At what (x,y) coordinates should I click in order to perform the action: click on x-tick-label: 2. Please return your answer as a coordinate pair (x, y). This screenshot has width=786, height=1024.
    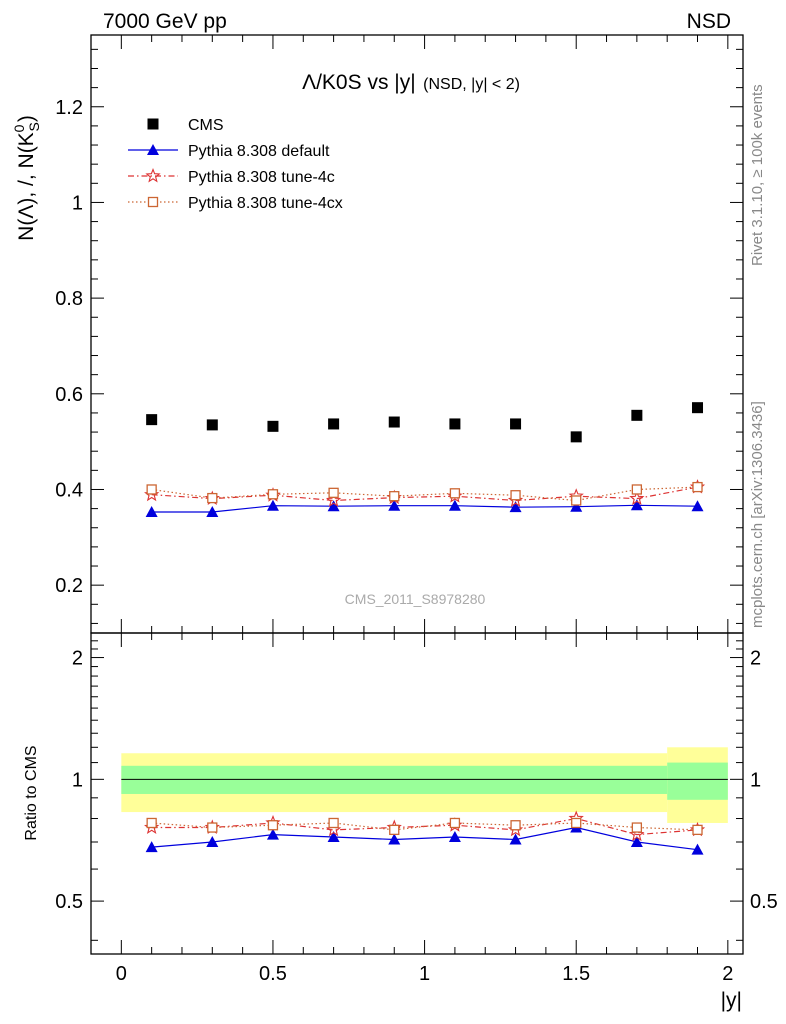
    Looking at the image, I should click on (727, 974).